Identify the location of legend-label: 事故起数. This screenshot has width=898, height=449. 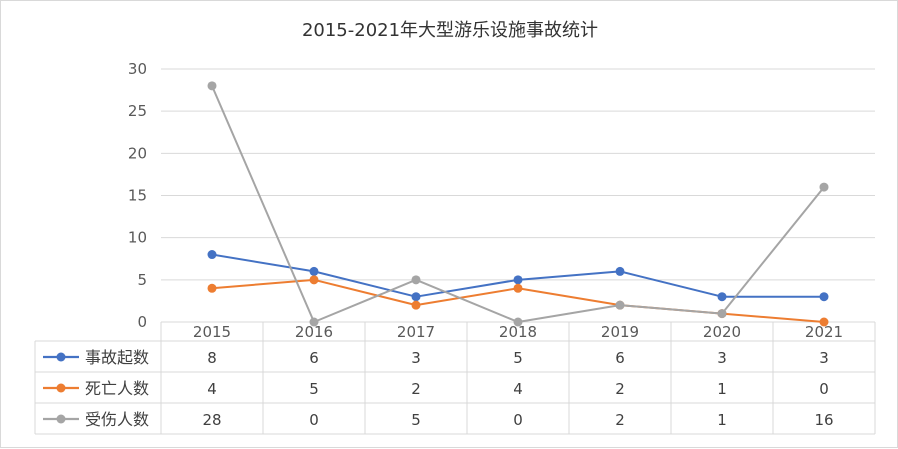
(117, 357).